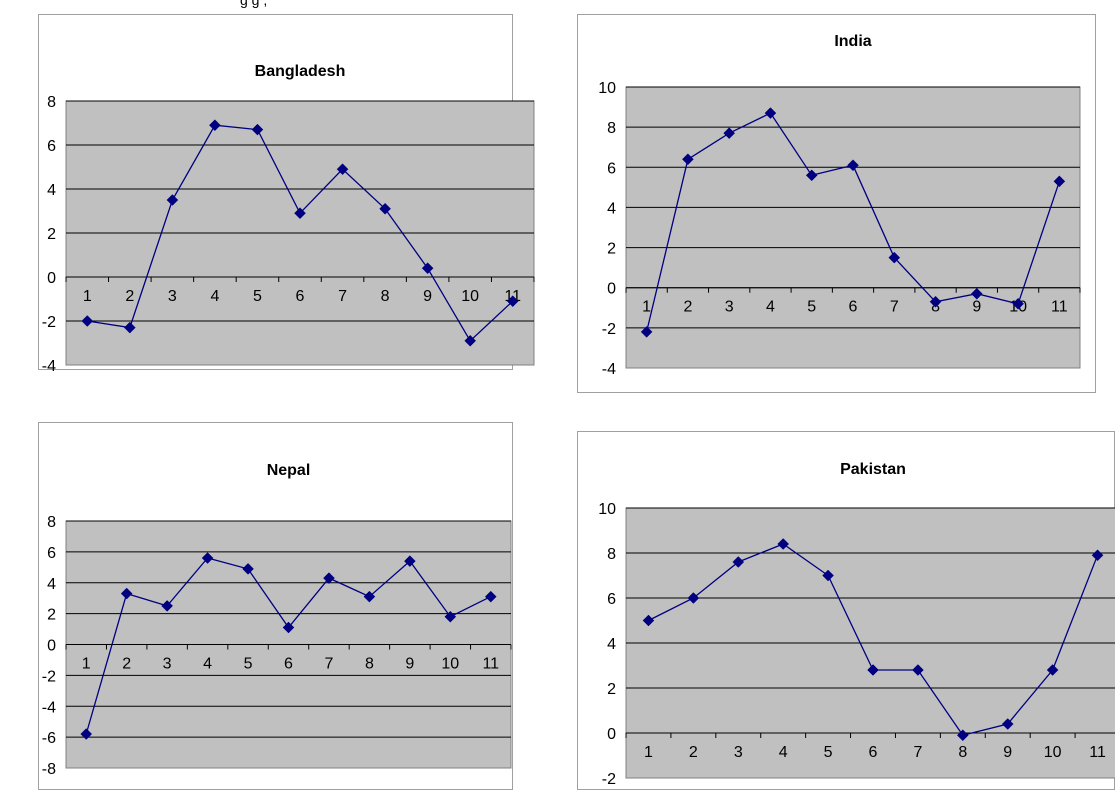  I want to click on y-tick-label: -8, so click(49, 769).